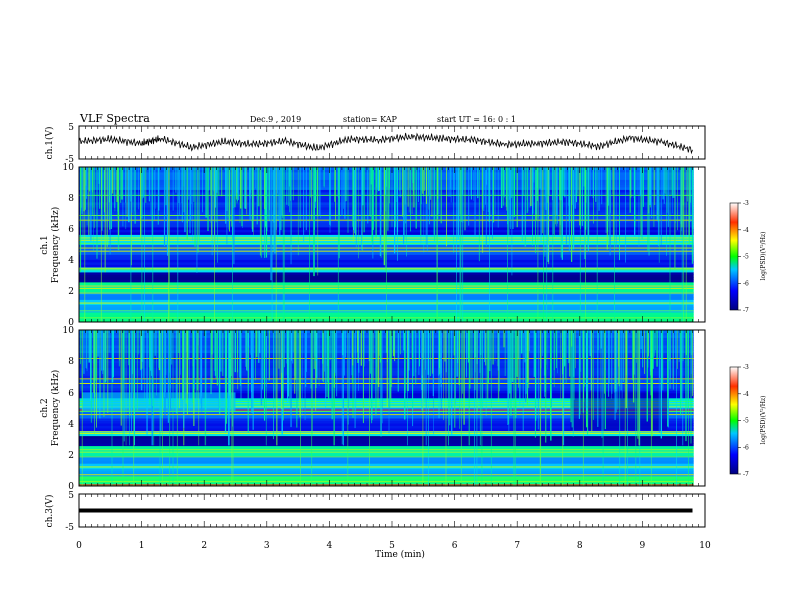  What do you see at coordinates (517, 546) in the screenshot?
I see `x-tick-label: 7` at bounding box center [517, 546].